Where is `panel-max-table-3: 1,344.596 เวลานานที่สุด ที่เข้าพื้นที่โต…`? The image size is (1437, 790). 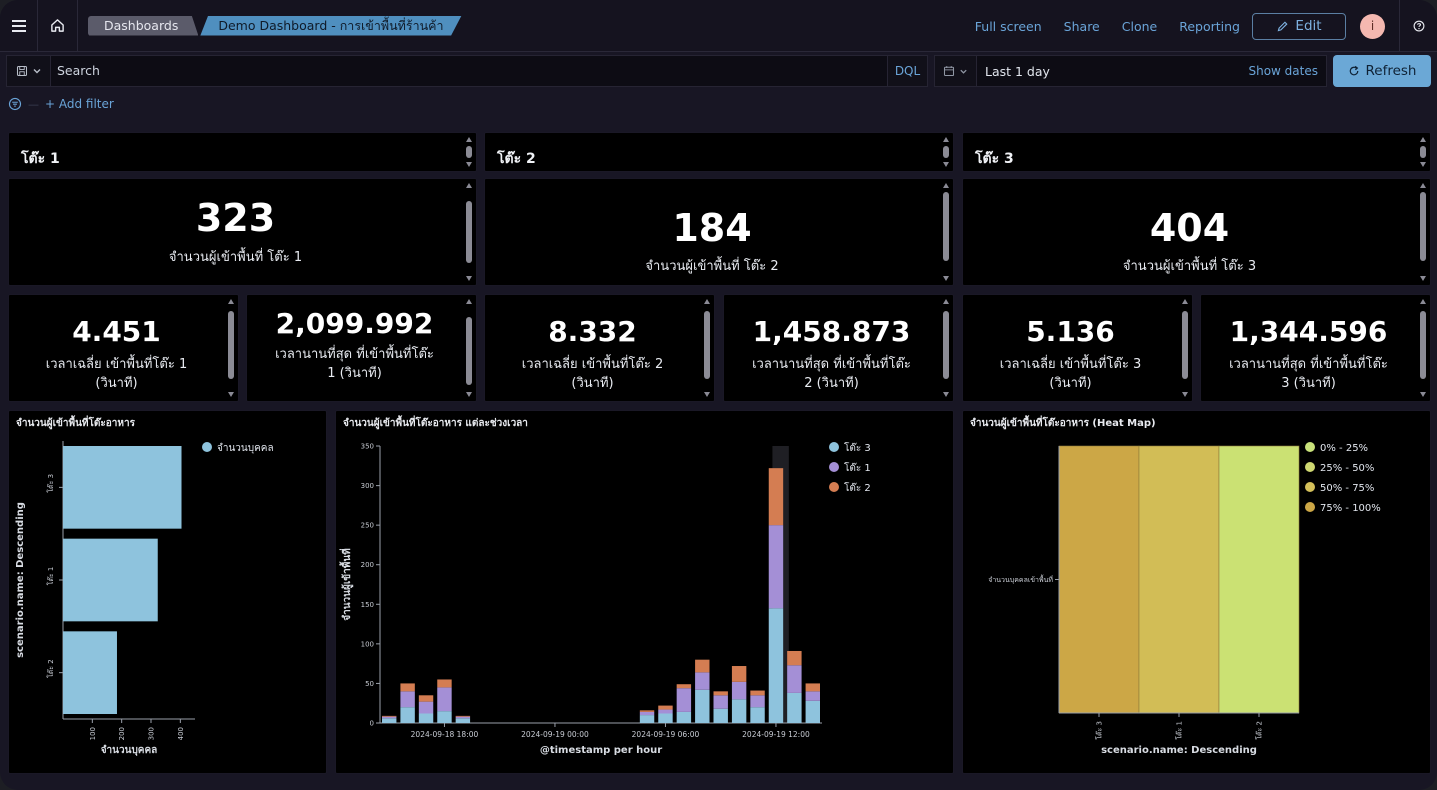 panel-max-table-3: 1,344.596 เวลานานที่สุด ที่เข้าพื้นที่โต… is located at coordinates (1315, 348).